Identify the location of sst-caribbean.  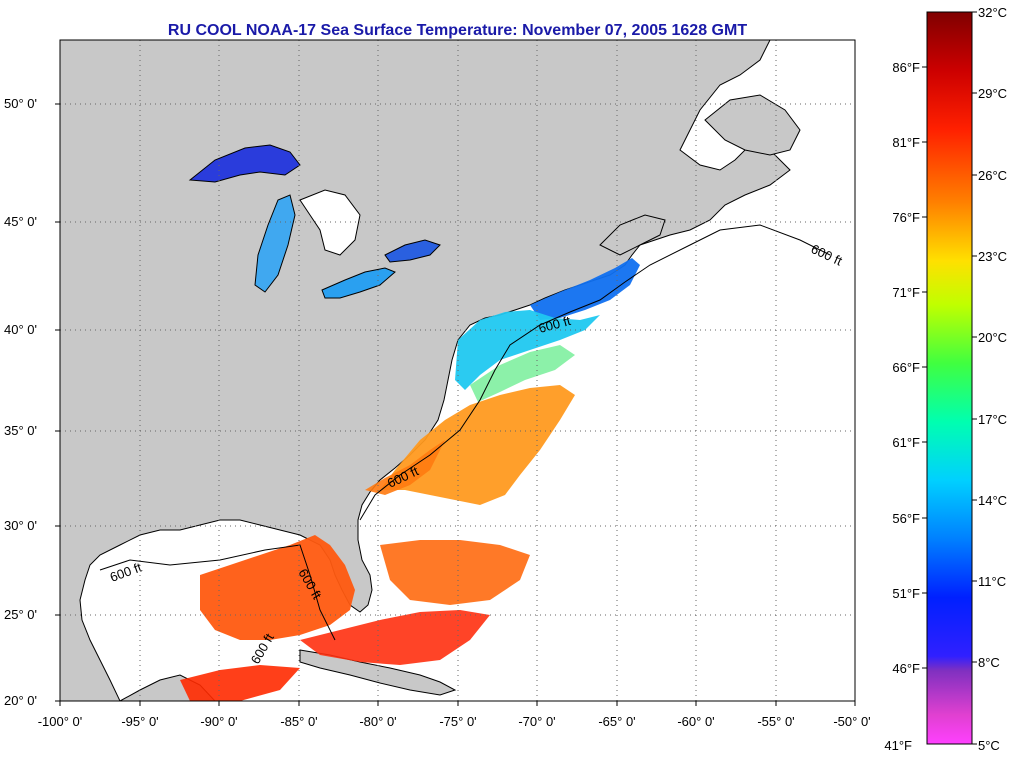
(240, 683).